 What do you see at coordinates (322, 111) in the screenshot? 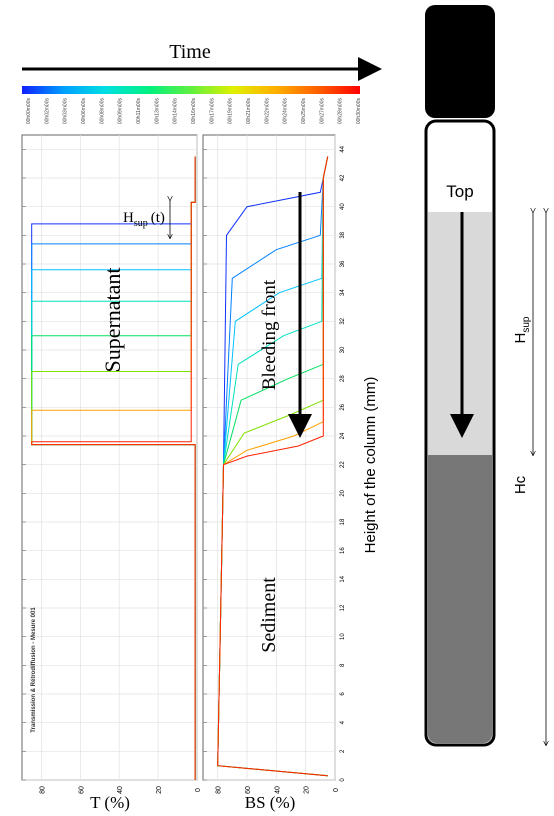
I see `time-tick-label: 00h27m00s` at bounding box center [322, 111].